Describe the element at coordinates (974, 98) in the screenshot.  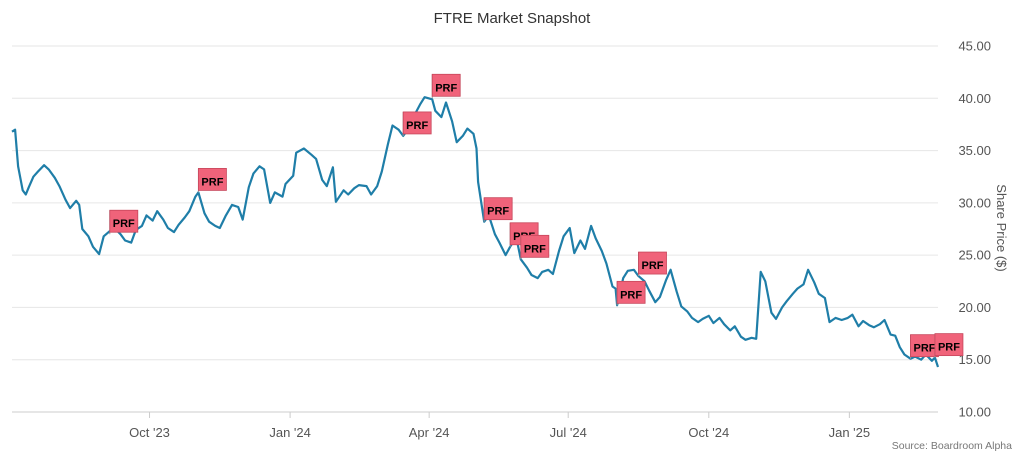
I see `y-tick-label: 40.00` at that location.